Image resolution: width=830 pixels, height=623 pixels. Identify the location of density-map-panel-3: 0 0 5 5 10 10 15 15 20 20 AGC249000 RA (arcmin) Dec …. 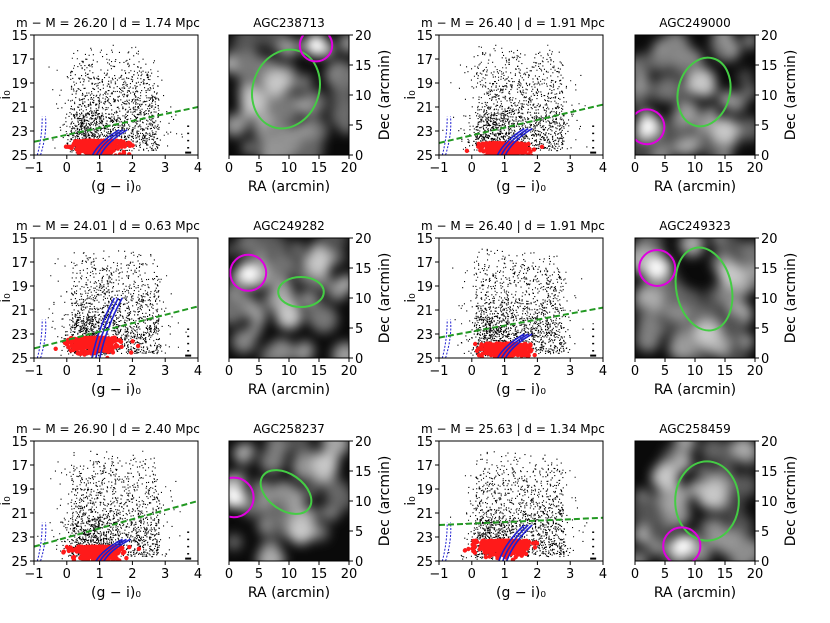
(715, 105).